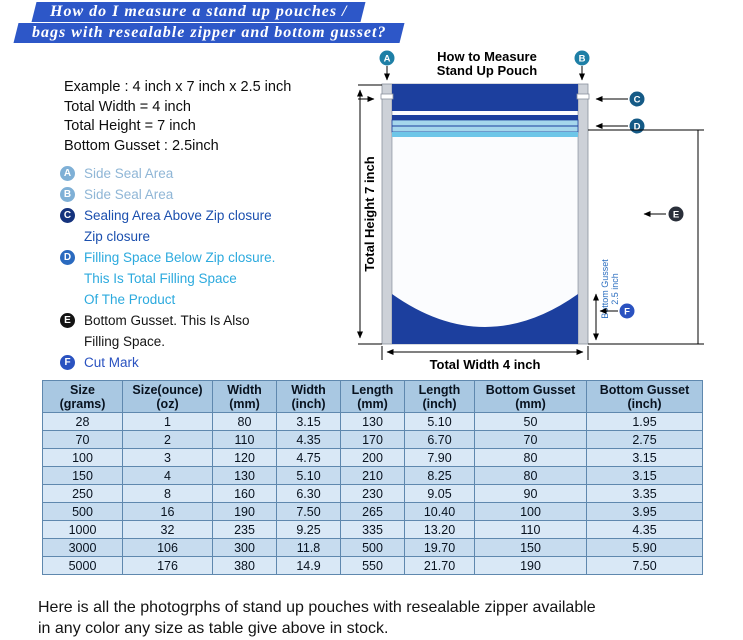 The height and width of the screenshot is (640, 743). What do you see at coordinates (308, 439) in the screenshot?
I see `table-cell: 4.35` at bounding box center [308, 439].